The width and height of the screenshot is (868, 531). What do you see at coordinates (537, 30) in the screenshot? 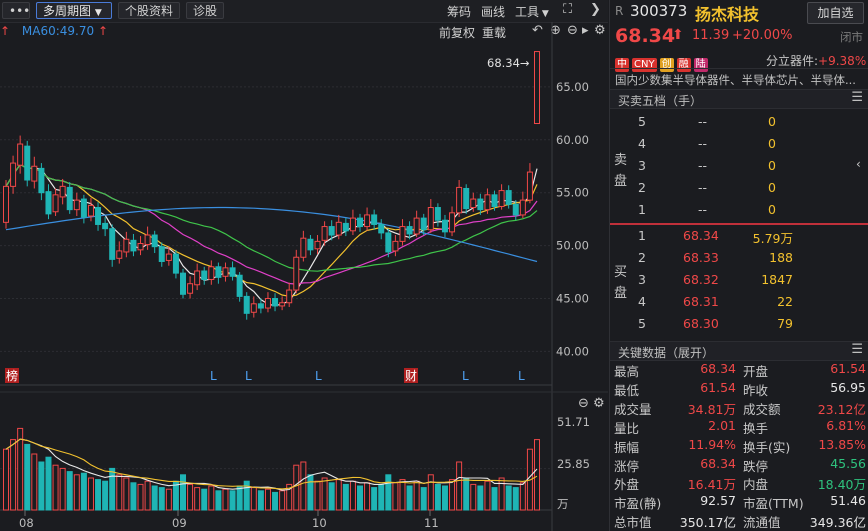
I see `undo-icon: ↶` at bounding box center [537, 30].